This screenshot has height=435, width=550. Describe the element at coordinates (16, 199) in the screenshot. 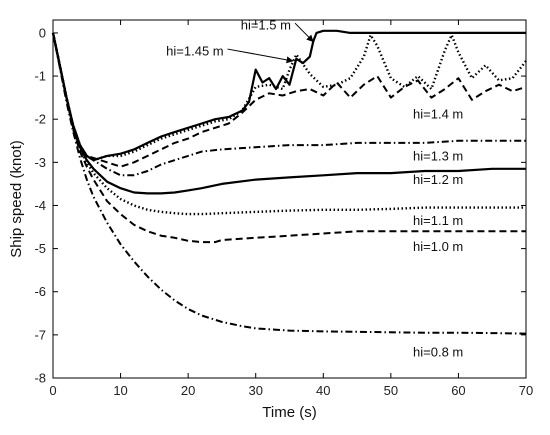

I see `y-axis-title: Ship speed (knot)` at that location.